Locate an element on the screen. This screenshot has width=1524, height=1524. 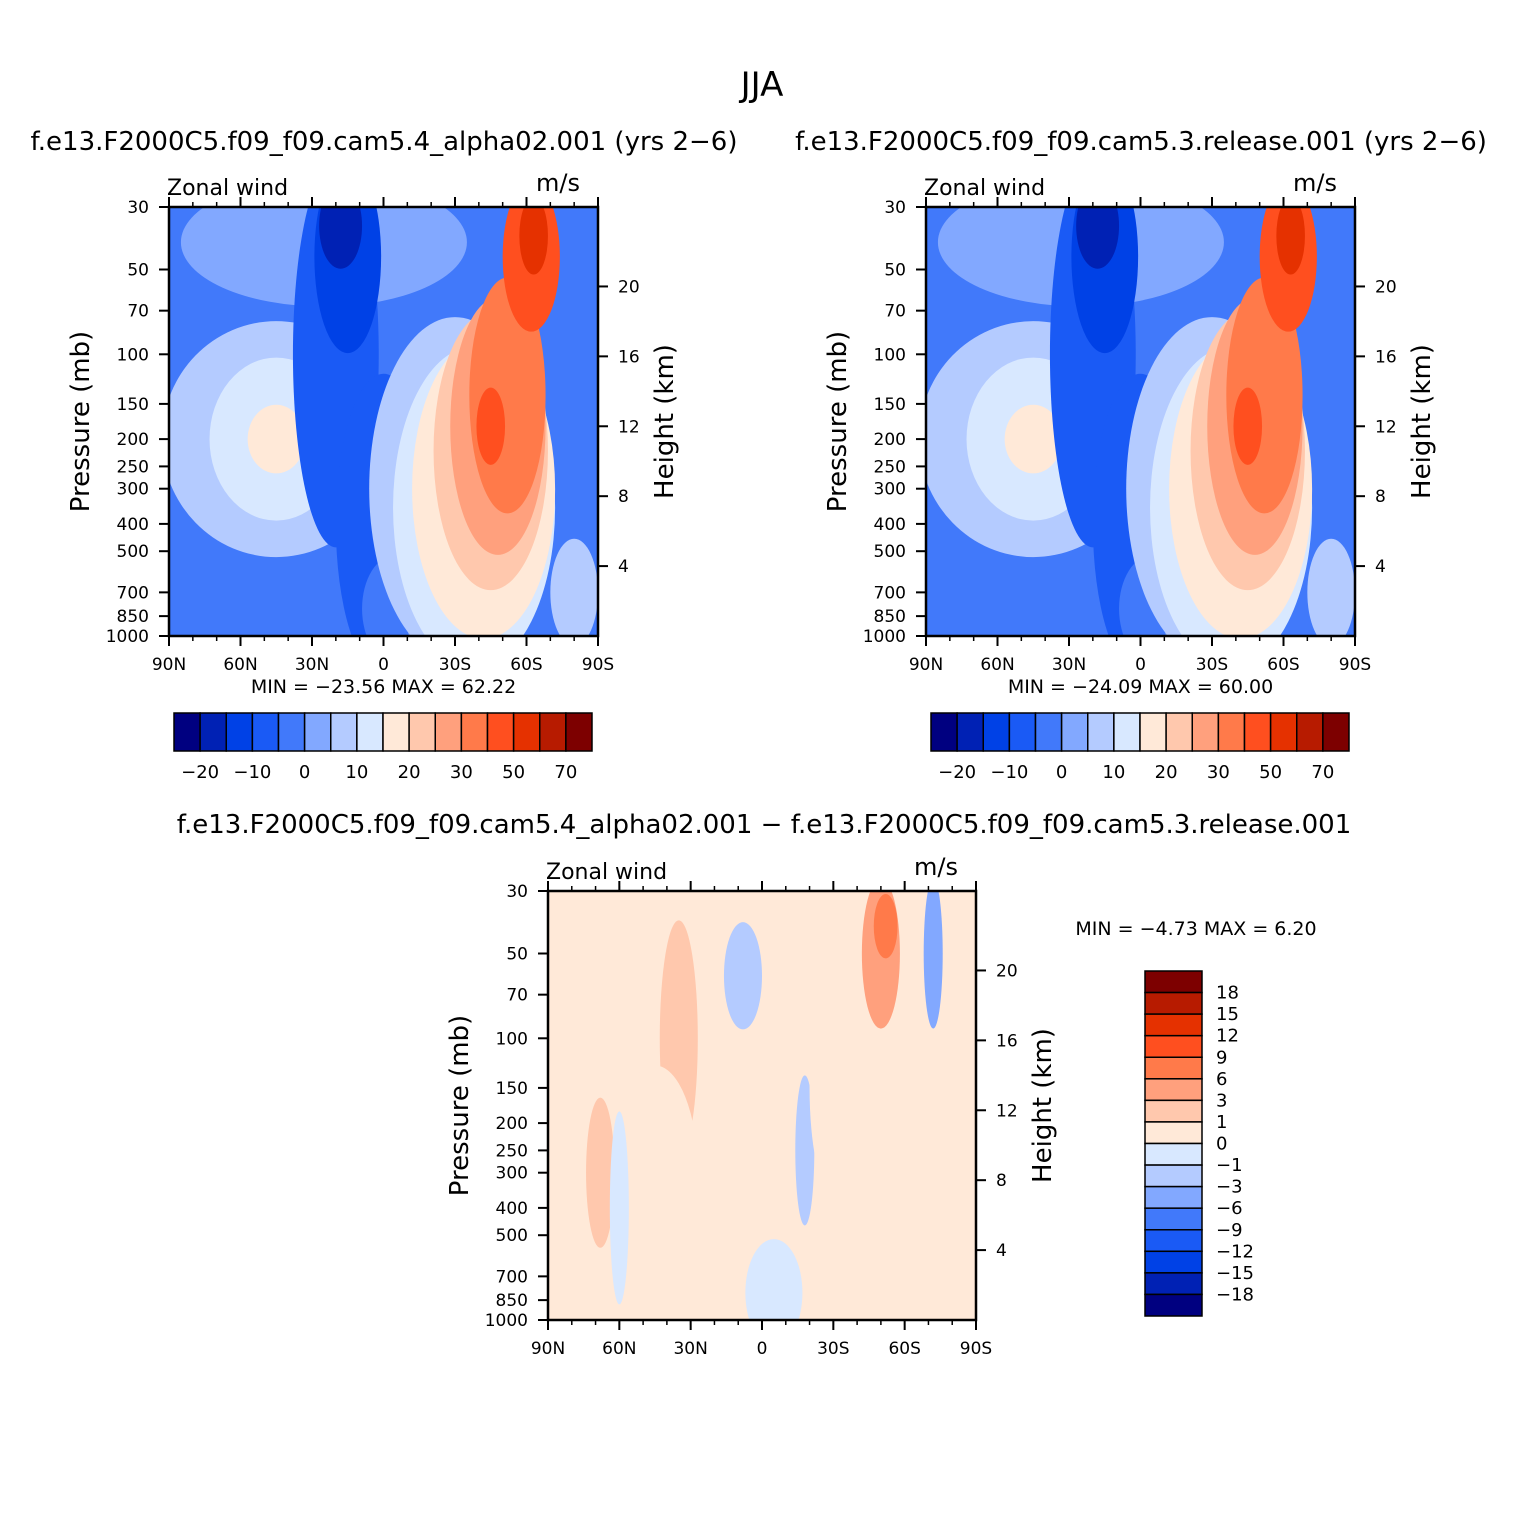
y-tick-label: 1000 is located at coordinates (884, 637).